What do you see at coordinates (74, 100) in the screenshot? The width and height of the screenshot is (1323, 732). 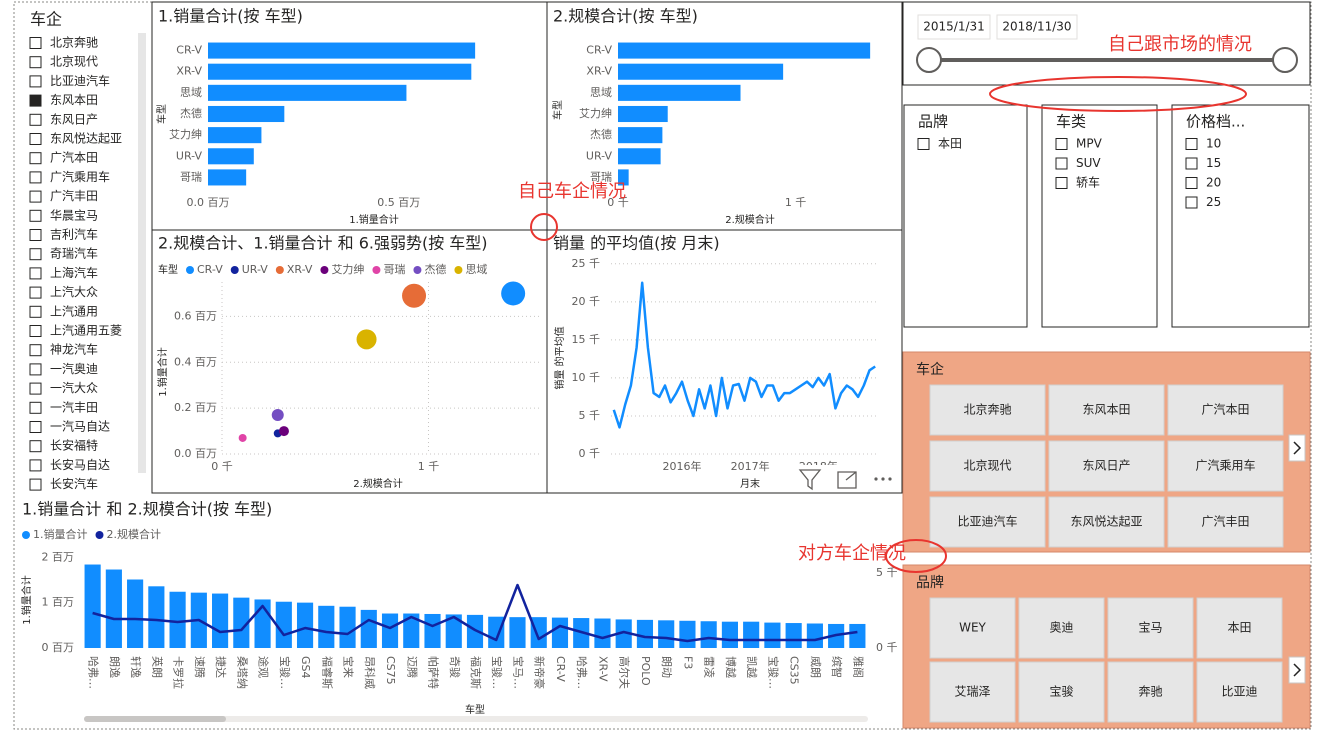 I see `slicer-item: 东风本田` at bounding box center [74, 100].